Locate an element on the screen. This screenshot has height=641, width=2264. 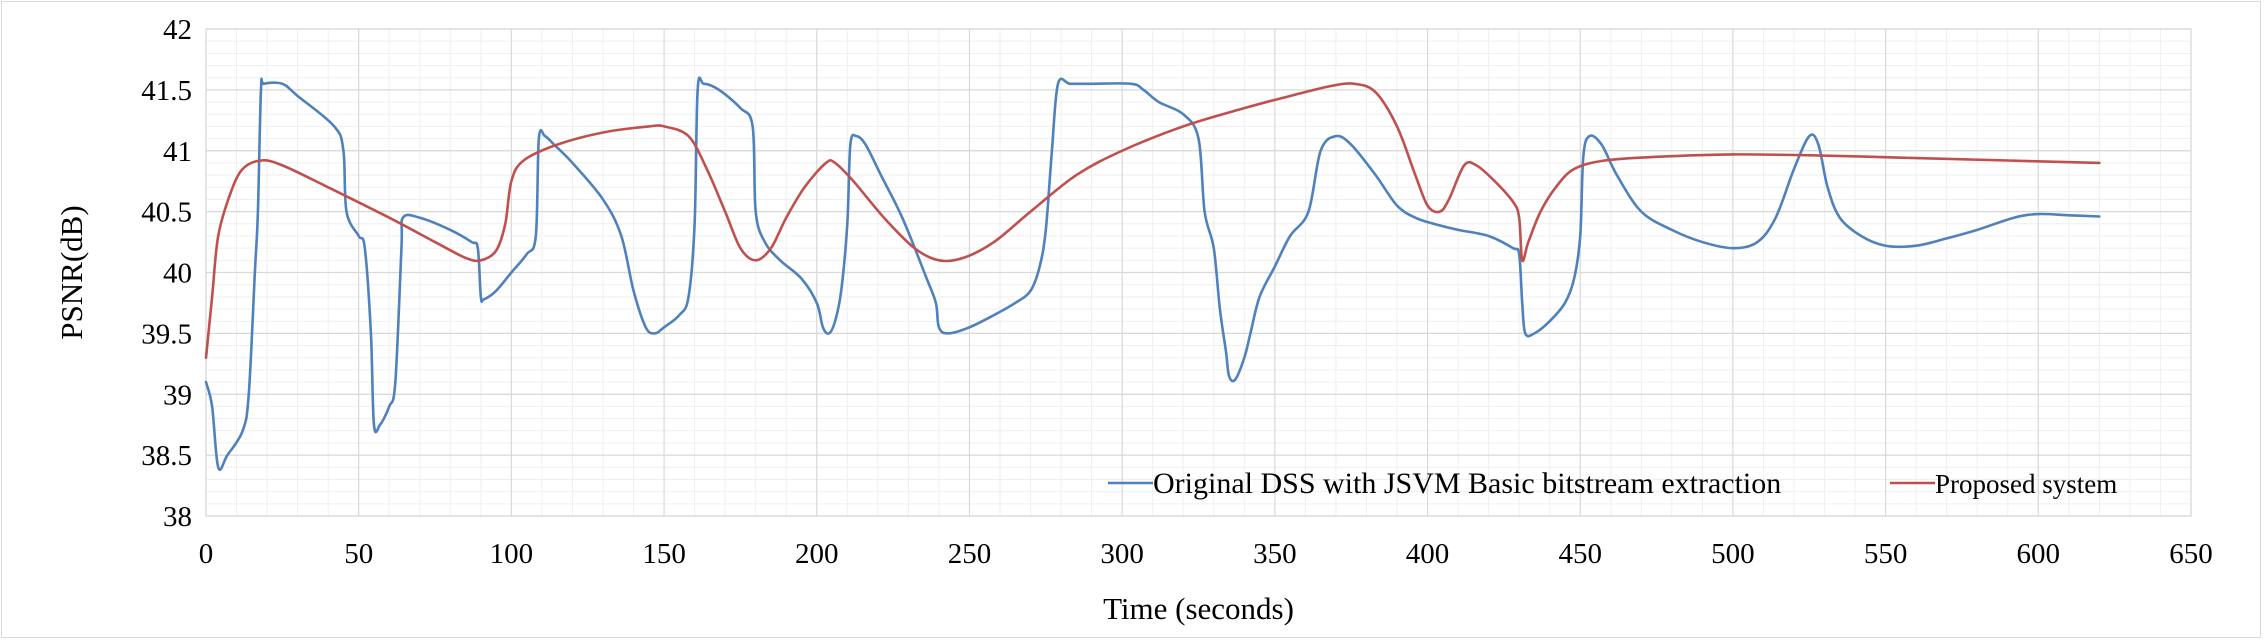
x-tick-label: 550 is located at coordinates (1886, 554).